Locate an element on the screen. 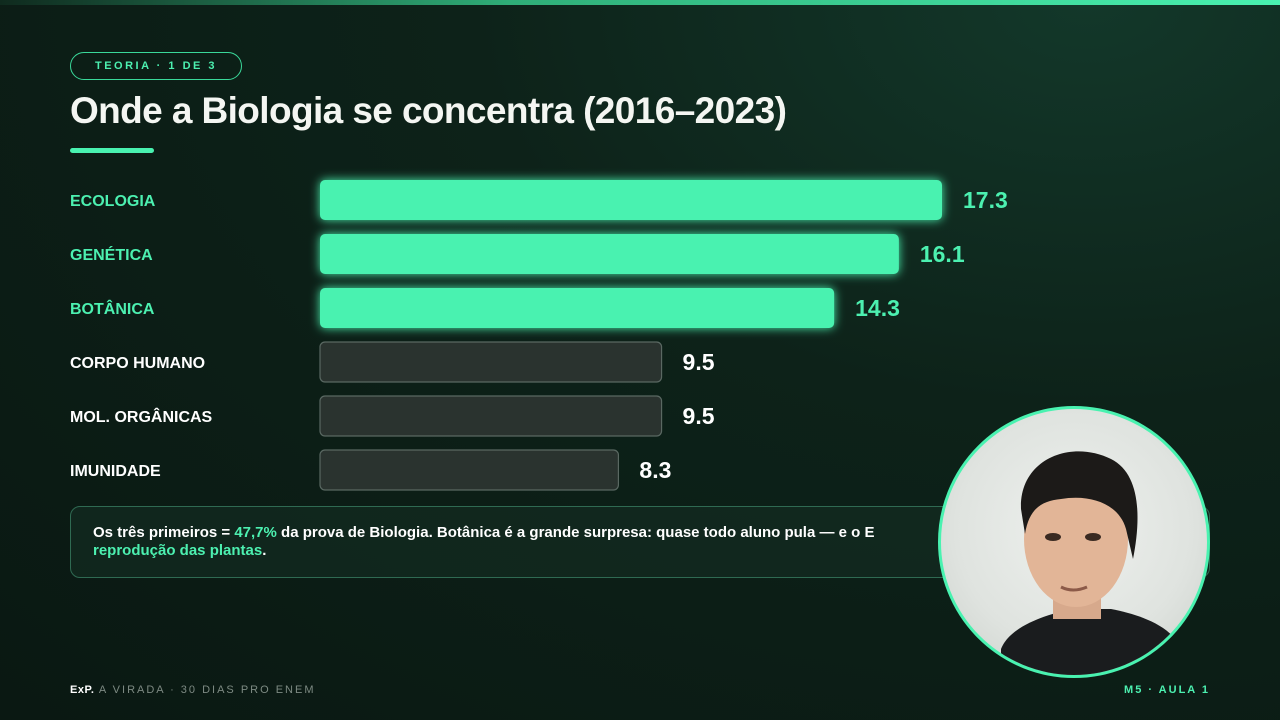 This screenshot has height=720, width=1280. bar-imunidade is located at coordinates (469, 470).